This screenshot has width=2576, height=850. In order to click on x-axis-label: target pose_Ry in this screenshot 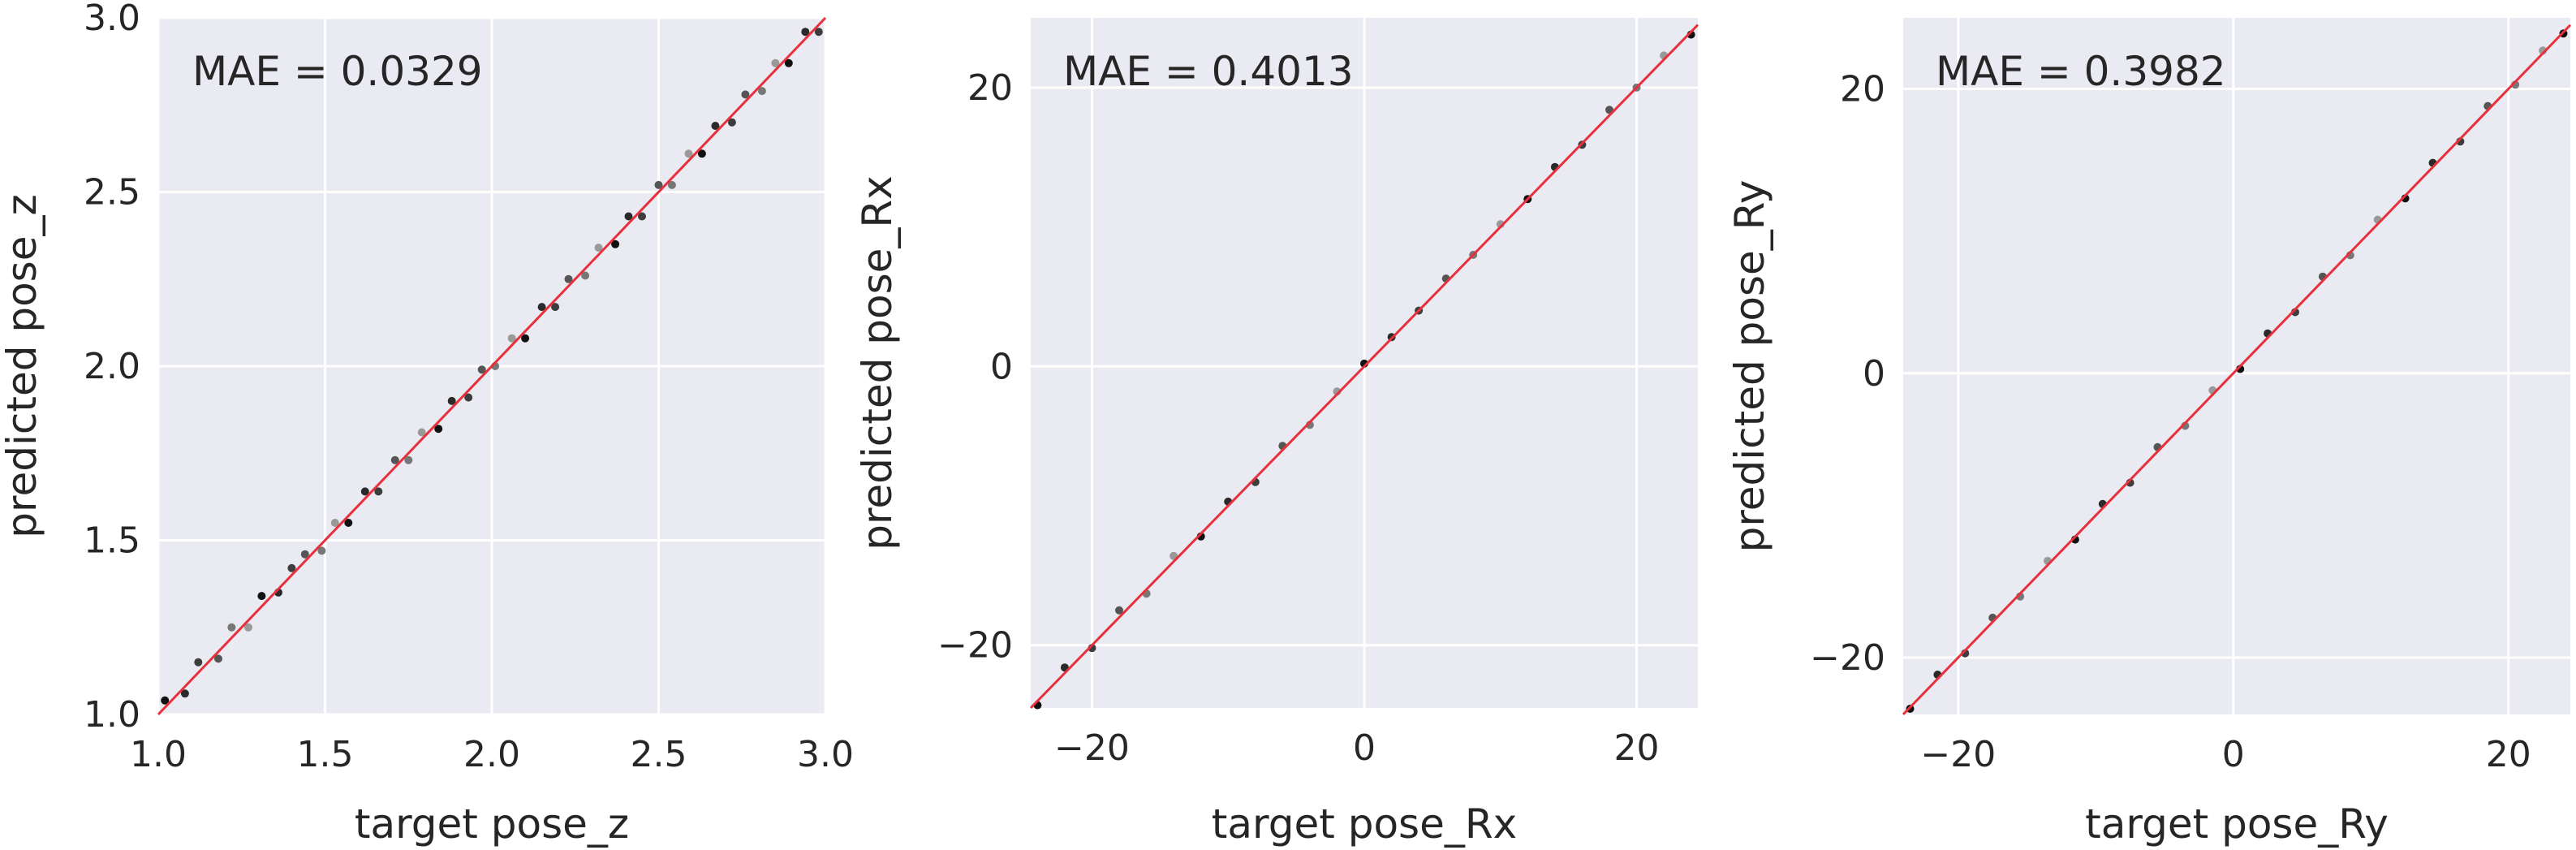, I will do `click(2237, 824)`.